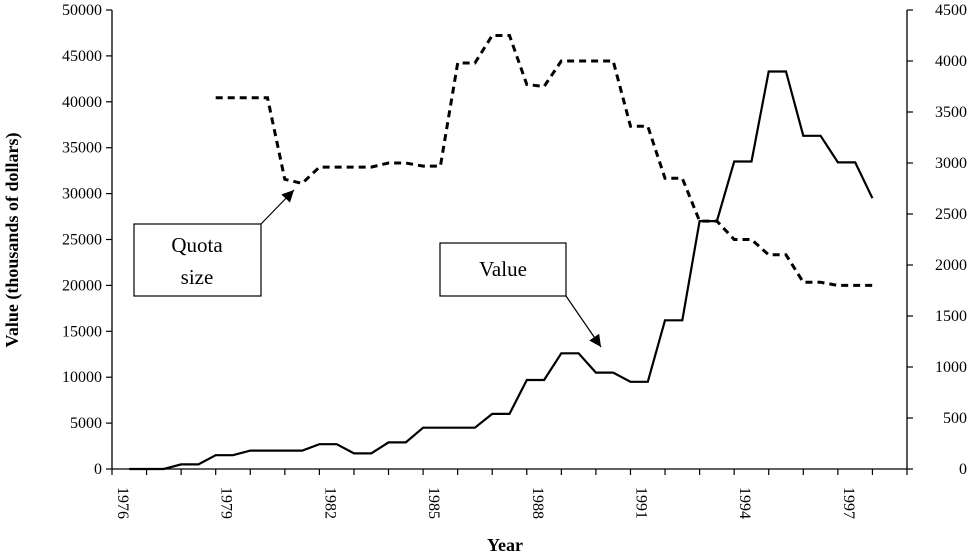 Image resolution: width=973 pixels, height=555 pixels. Describe the element at coordinates (951, 112) in the screenshot. I see `right-y-tick-label: 3500` at that location.